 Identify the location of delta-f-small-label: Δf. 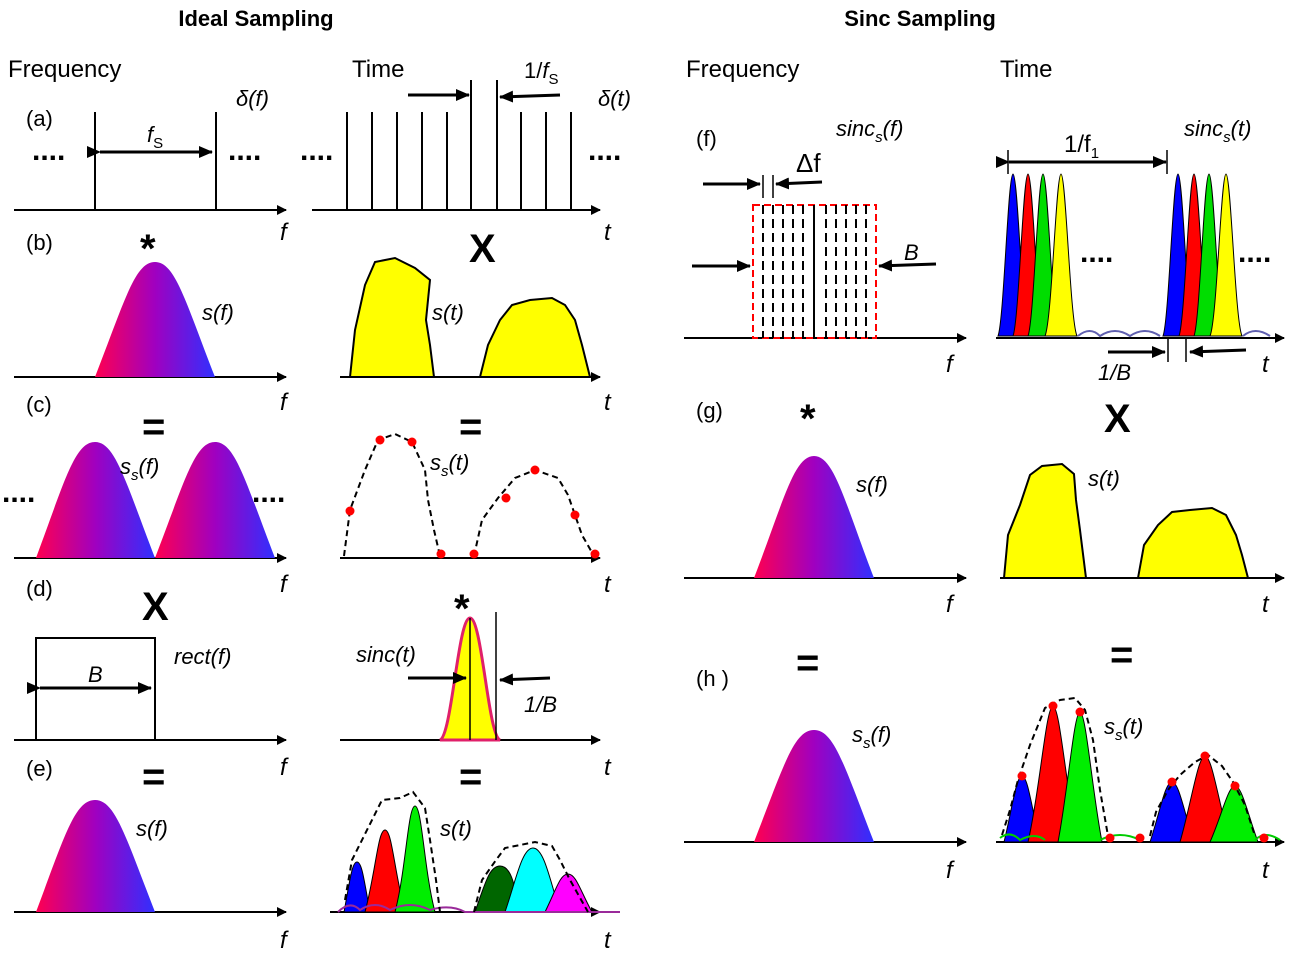
(808, 163).